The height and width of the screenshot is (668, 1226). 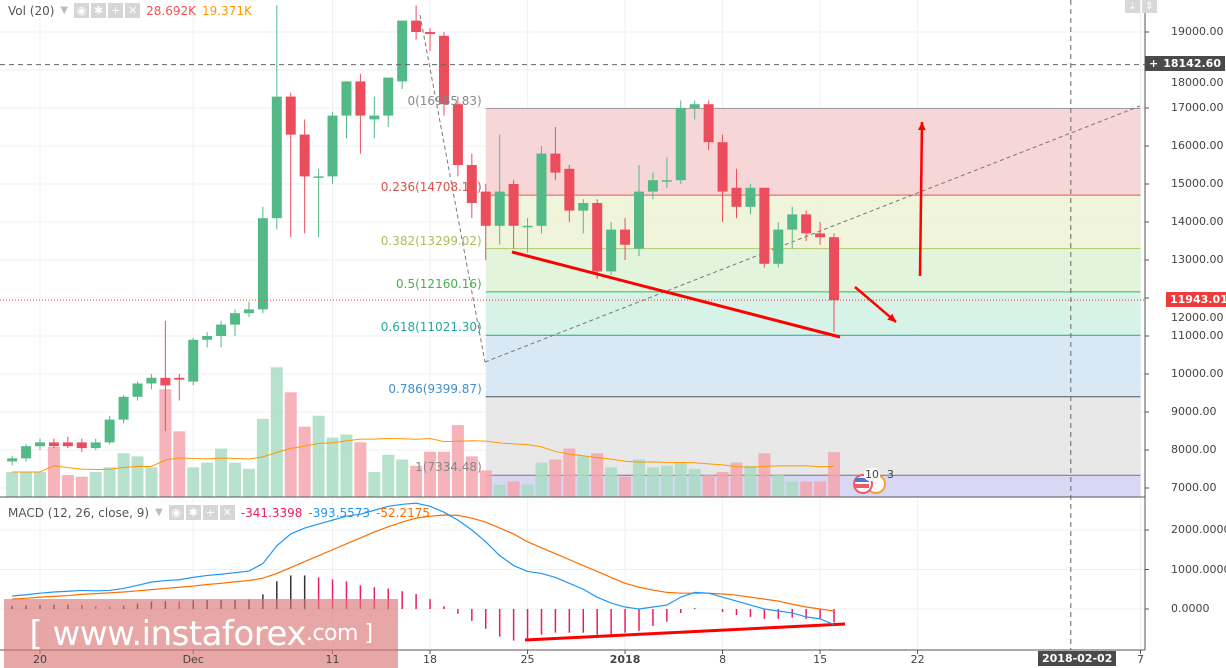 What do you see at coordinates (1190, 608) in the screenshot?
I see `macd-tick-label: 0.0000` at bounding box center [1190, 608].